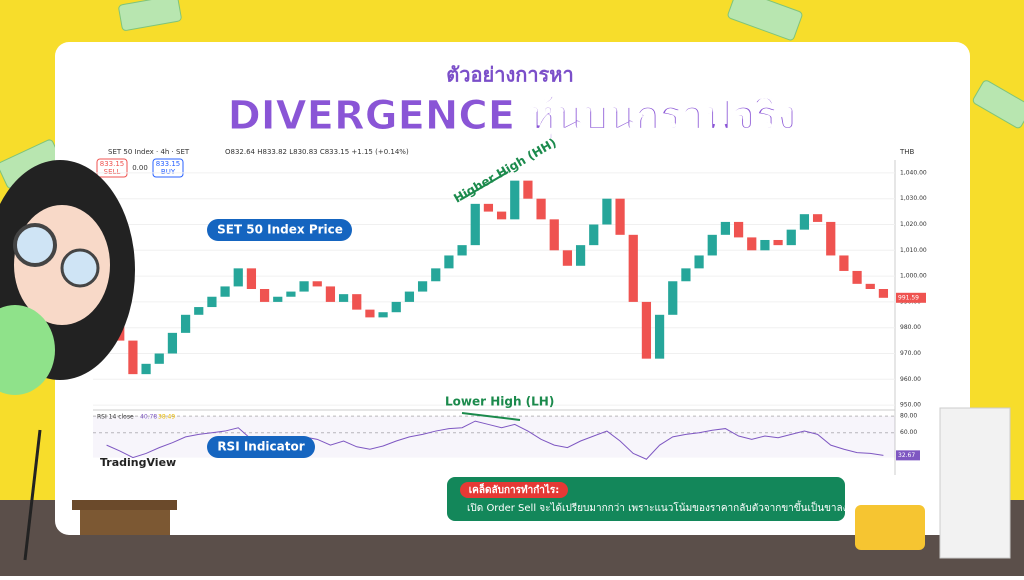 The image size is (1024, 580). I want to click on last-price-tag, so click(911, 297).